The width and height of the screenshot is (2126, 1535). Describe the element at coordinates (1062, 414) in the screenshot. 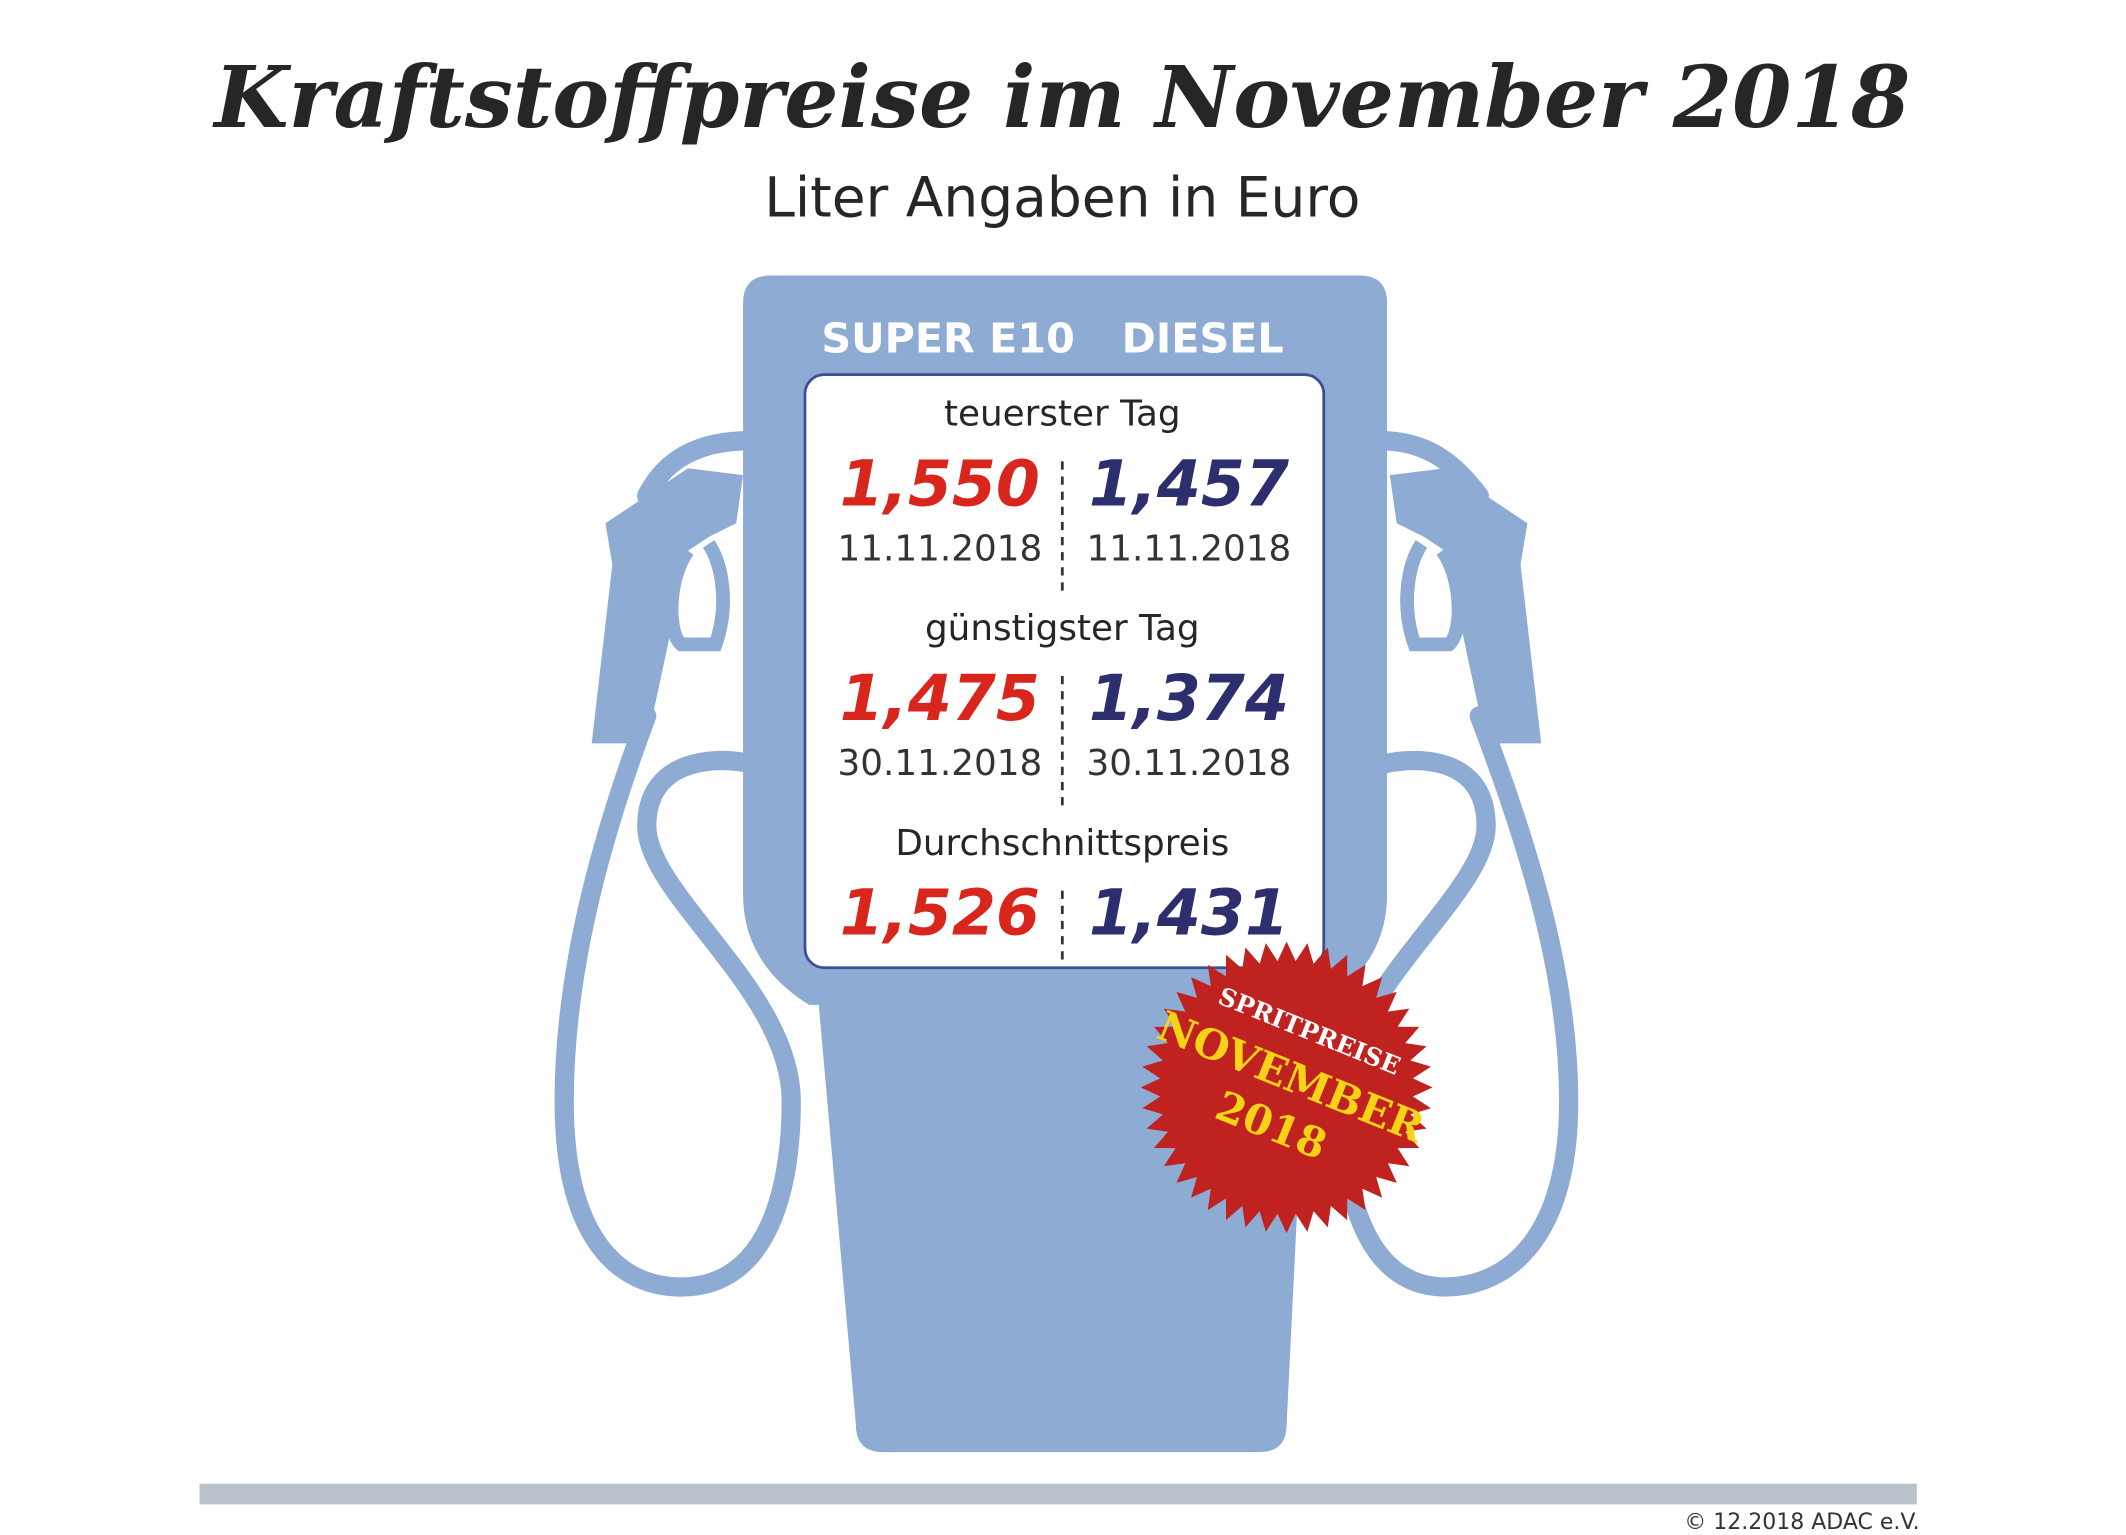

I see `section-label: teuerster Tag` at that location.